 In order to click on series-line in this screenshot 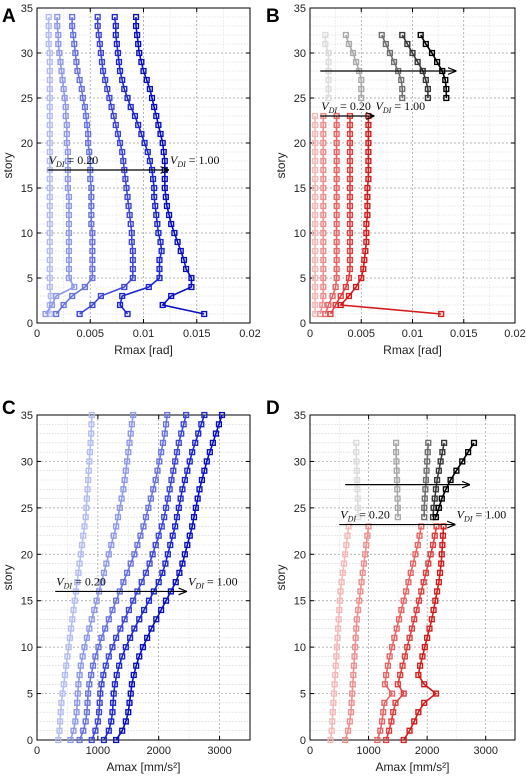, I will do `click(424, 633)`.